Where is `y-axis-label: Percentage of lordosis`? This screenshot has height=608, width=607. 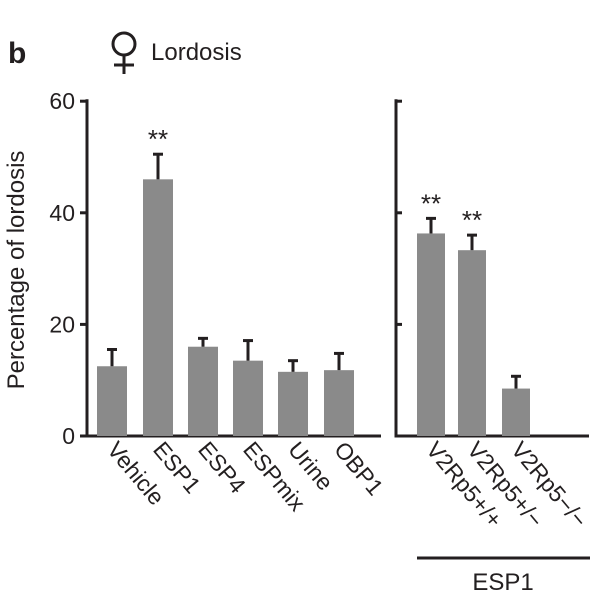
y-axis-label: Percentage of lordosis is located at coordinates (16, 270).